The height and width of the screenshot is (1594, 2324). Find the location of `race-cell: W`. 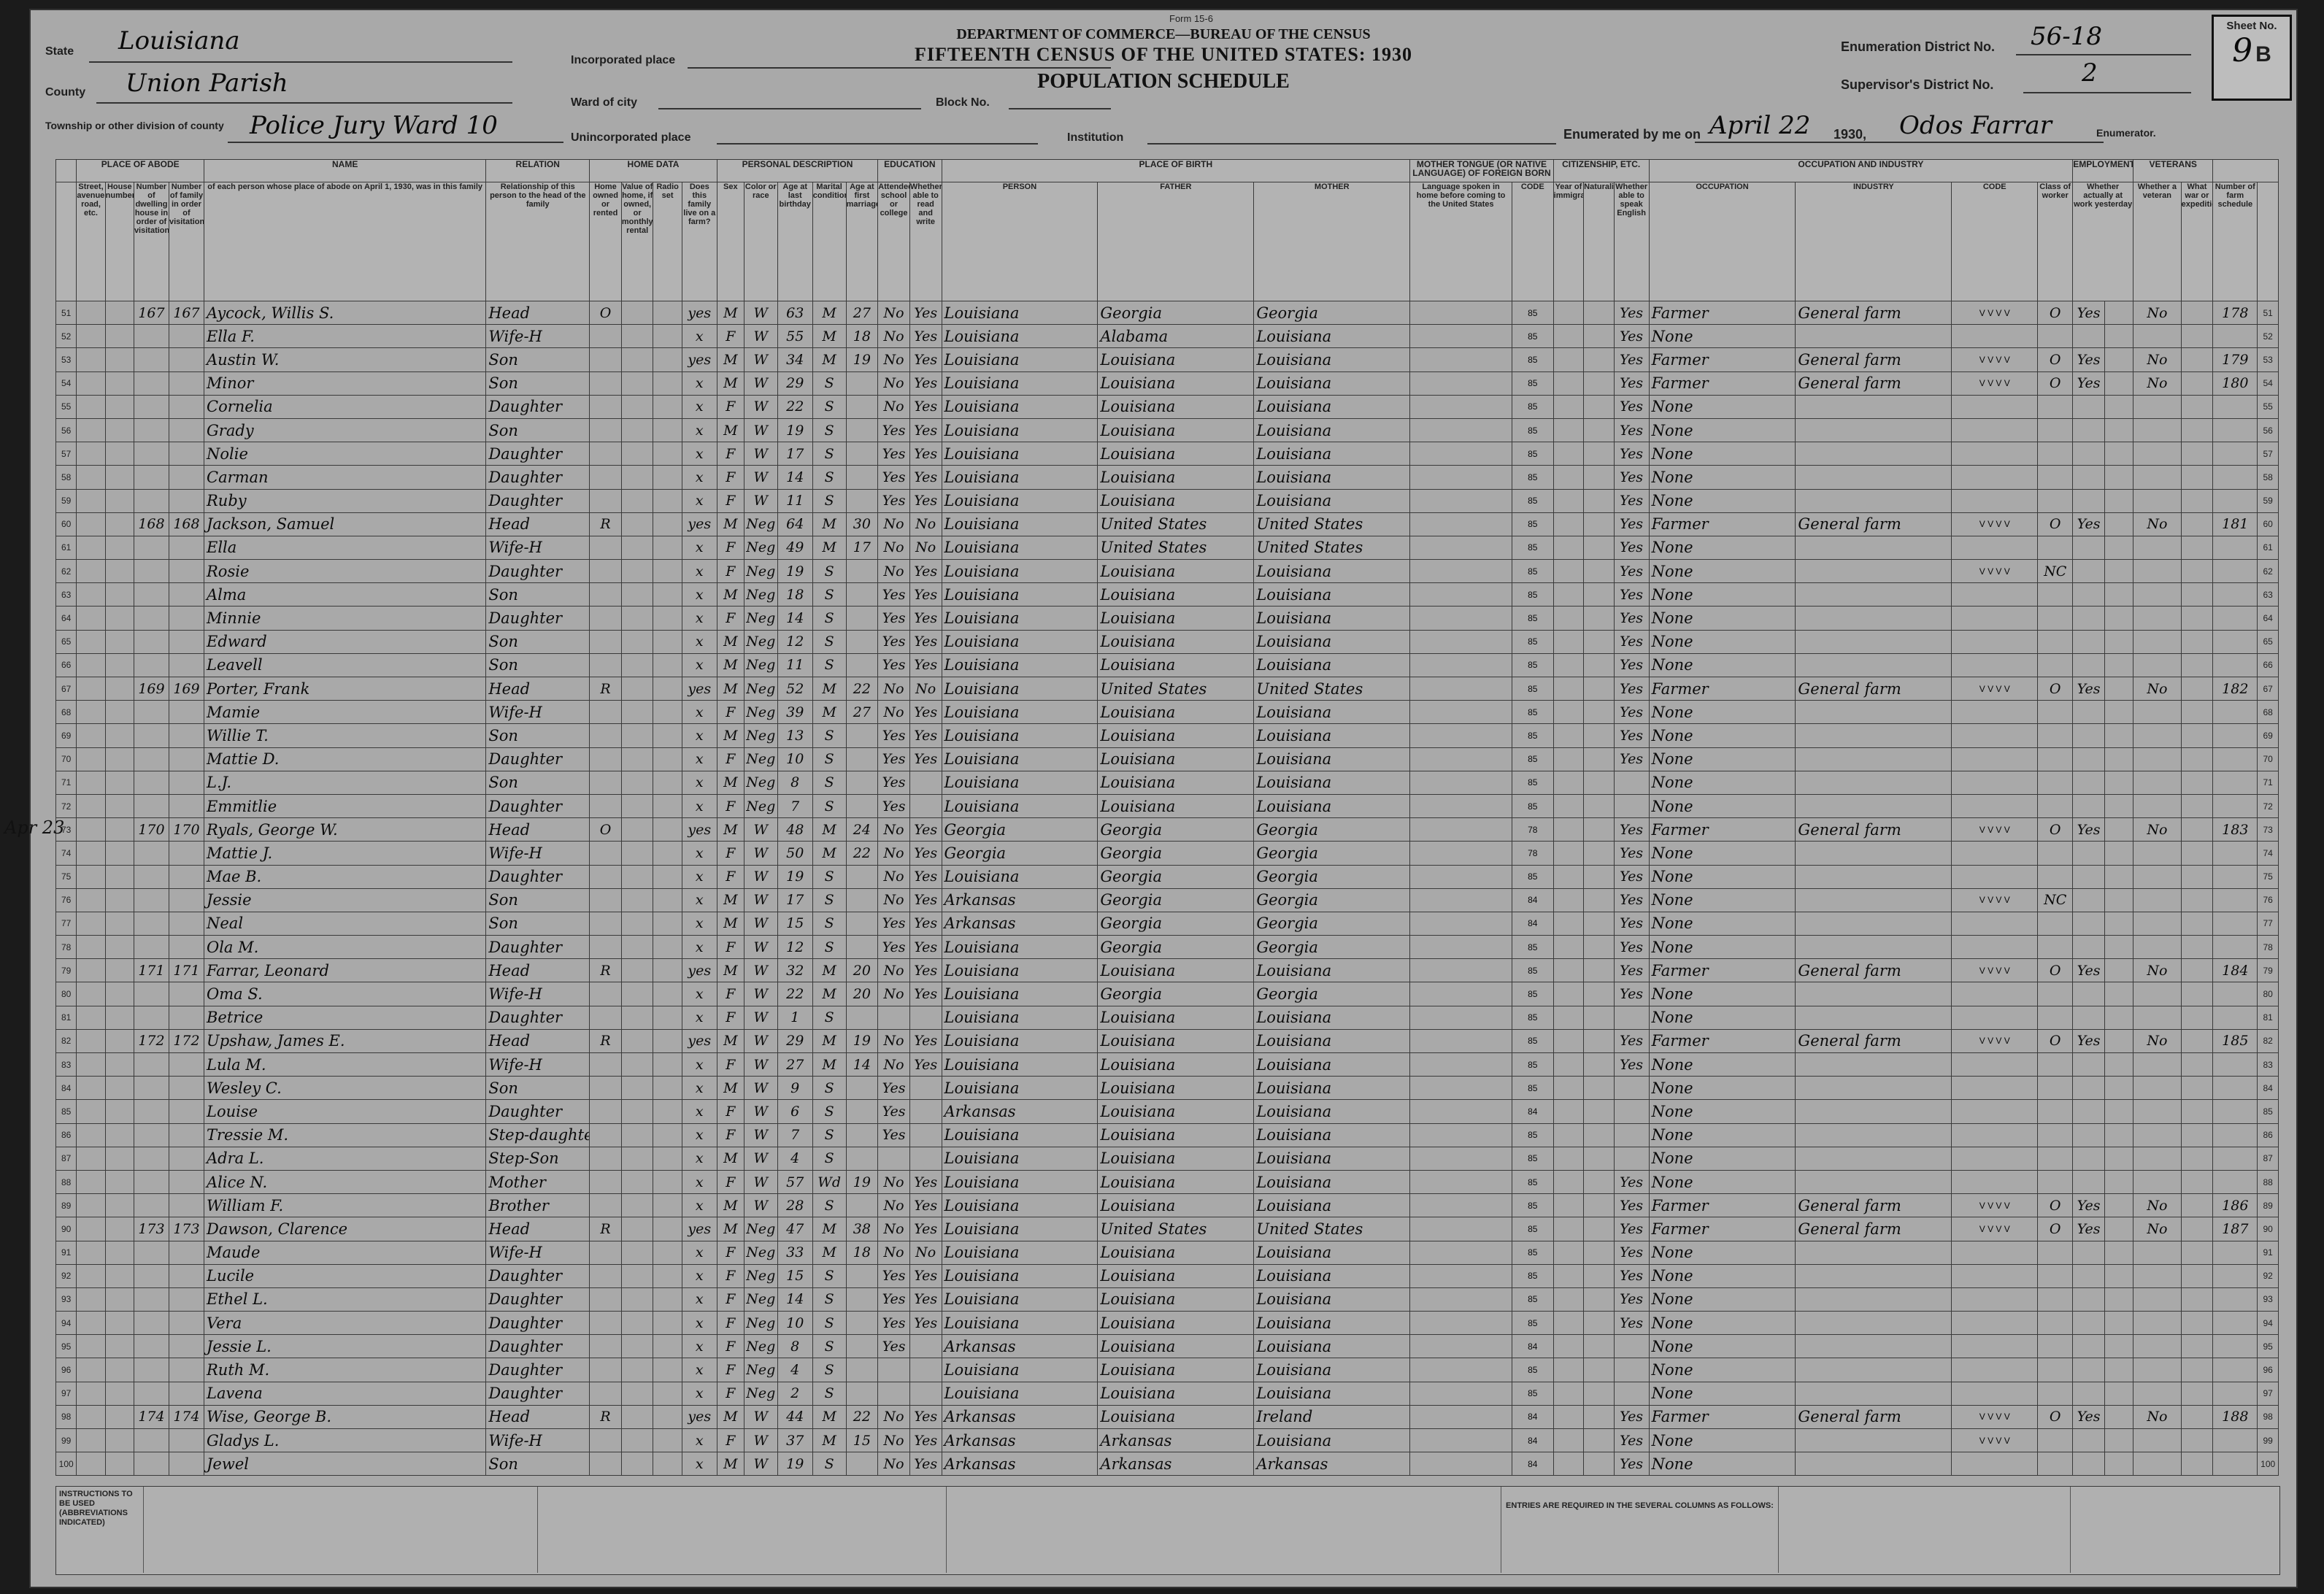

race-cell: W is located at coordinates (760, 1205).